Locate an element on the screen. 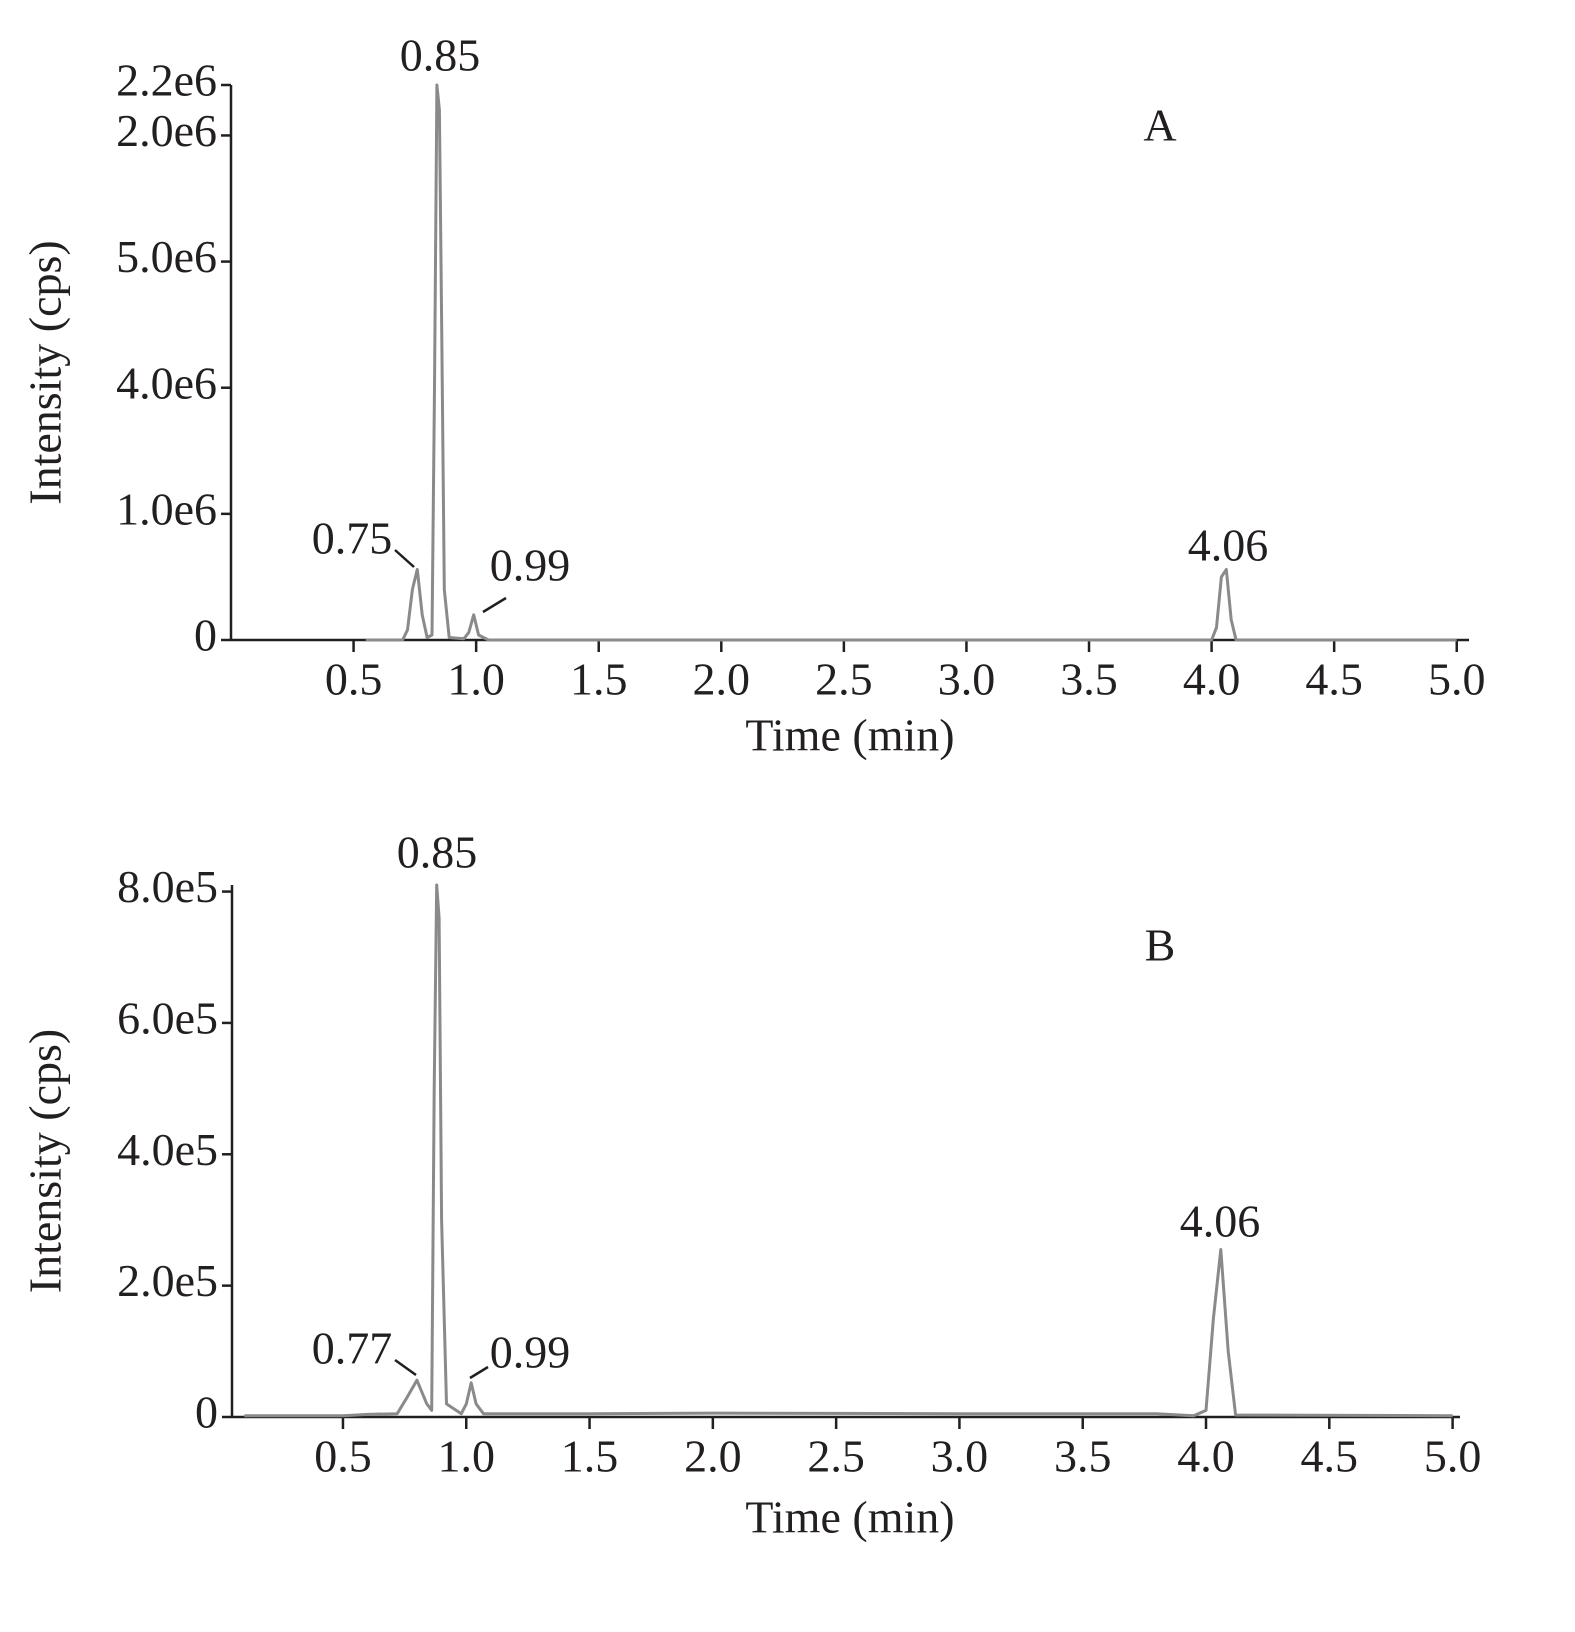 This screenshot has height=1632, width=1575. y-tick-label: 8.0e5 is located at coordinates (167, 886).